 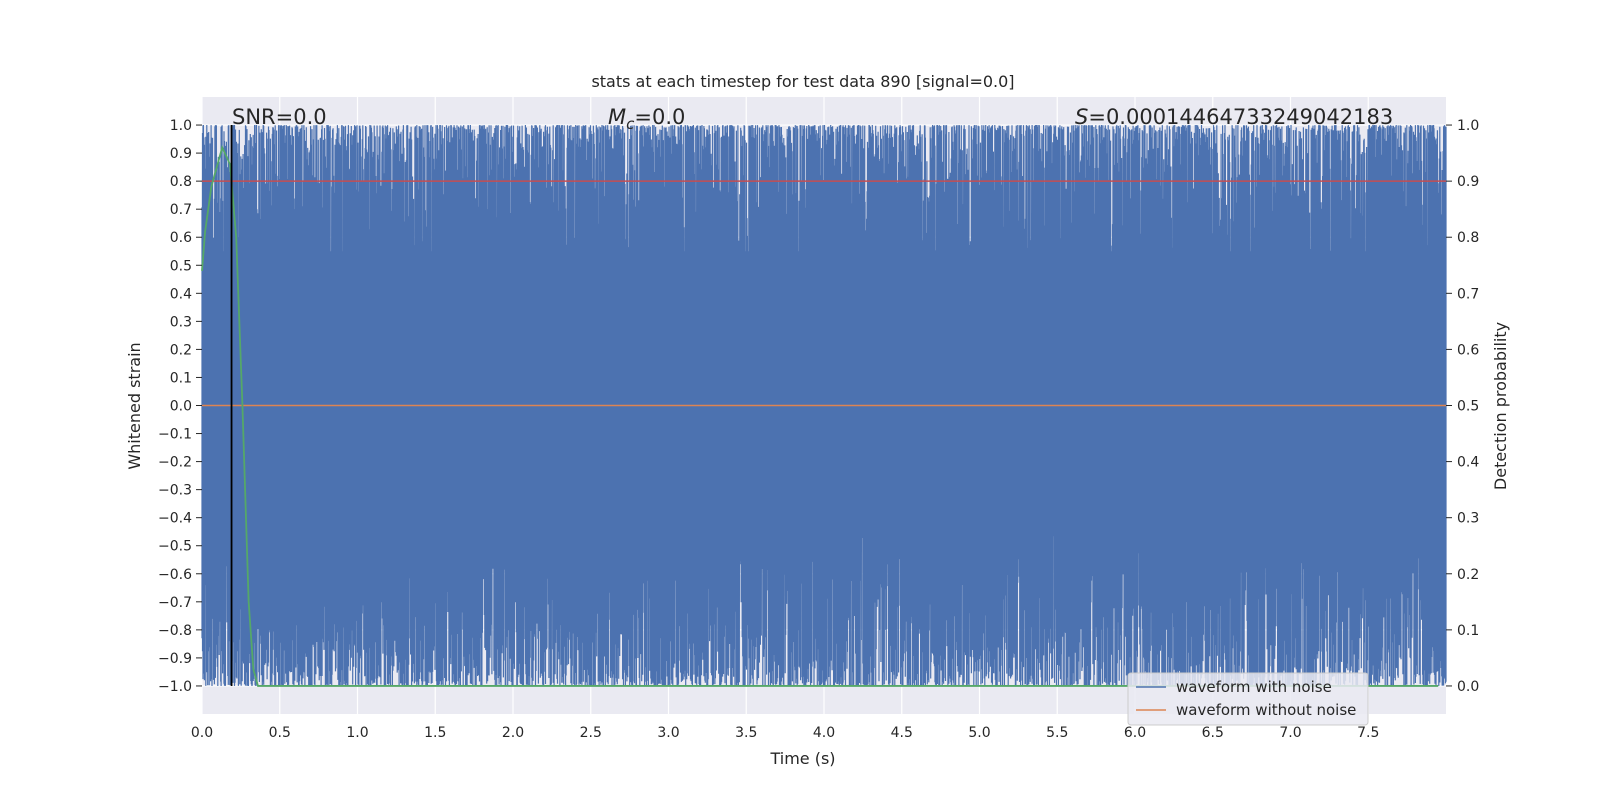 I want to click on y-tick-label: 0.1, so click(x=181, y=378).